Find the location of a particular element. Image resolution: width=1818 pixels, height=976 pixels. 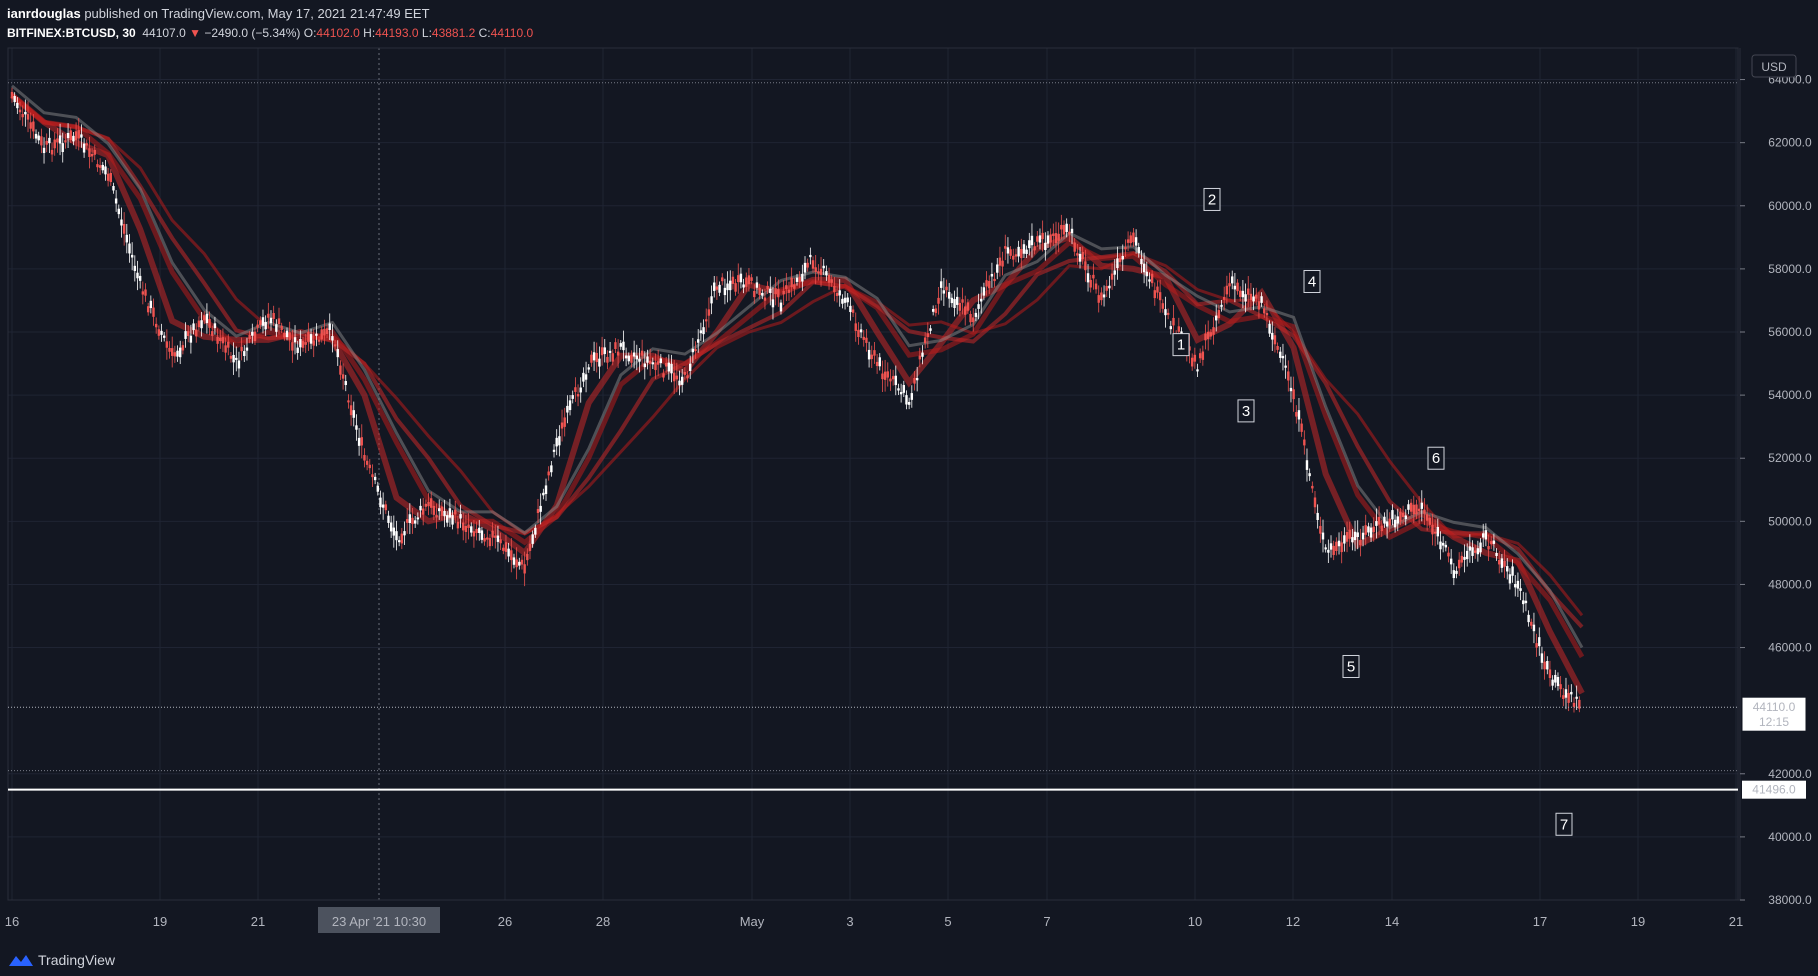

author-name: ianrdouglas is located at coordinates (44, 13).